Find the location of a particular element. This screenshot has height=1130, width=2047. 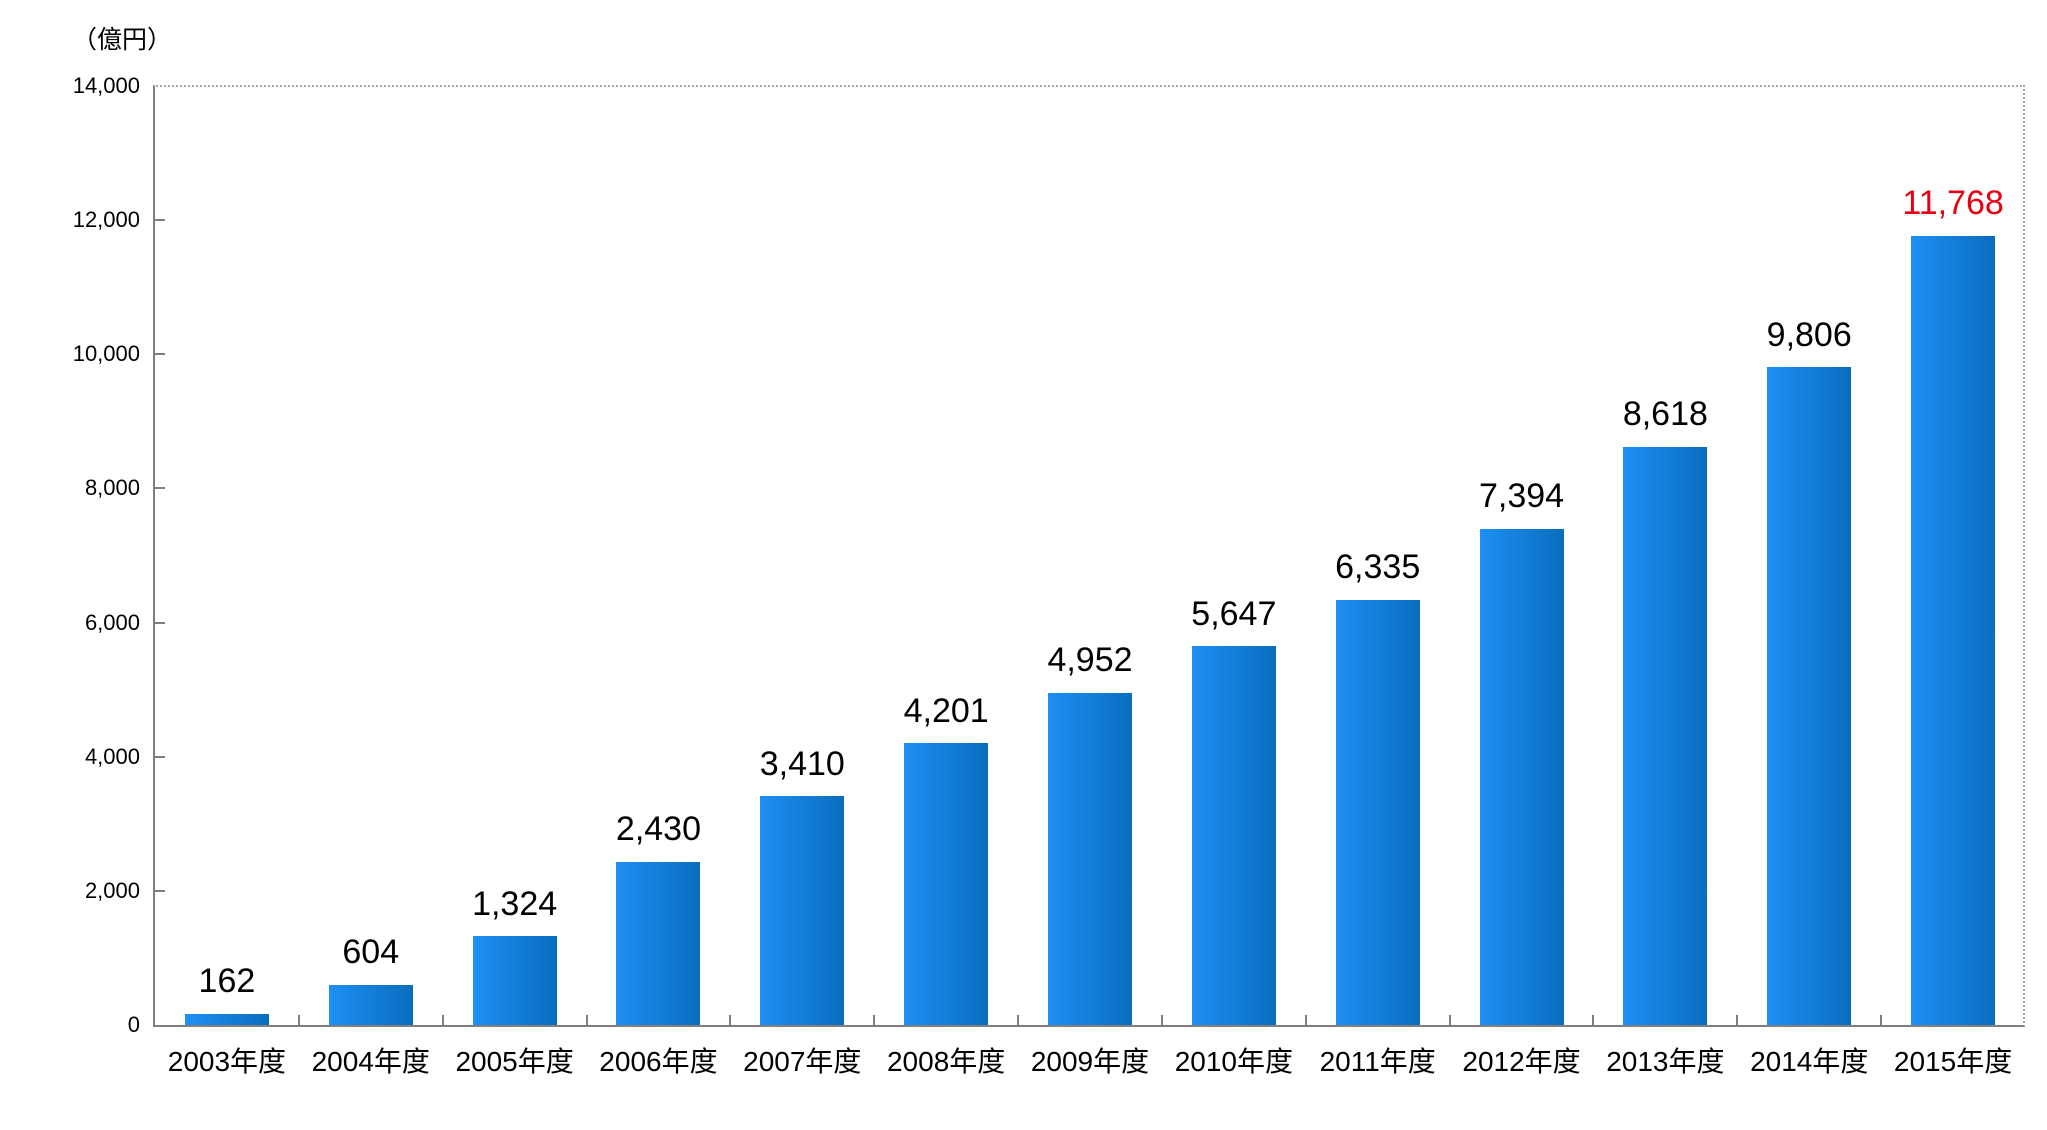

x-axis-label: 2005年度 is located at coordinates (514, 1061).